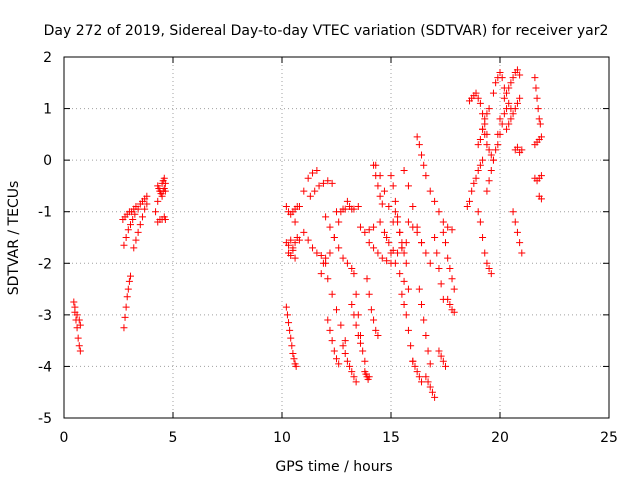 This screenshot has width=640, height=480. Describe the element at coordinates (45, 213) in the screenshot. I see `y-tick-label: -1` at that location.